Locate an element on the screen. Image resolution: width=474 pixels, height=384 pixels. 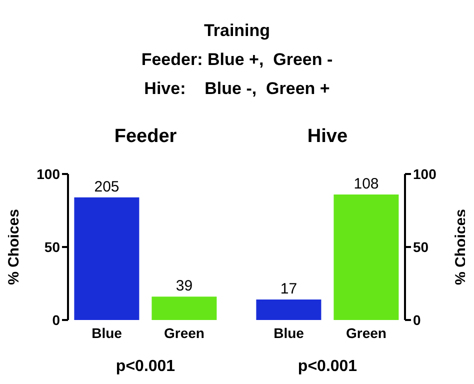
text: Feeder: Blue +, Green - is located at coordinates (237, 60).